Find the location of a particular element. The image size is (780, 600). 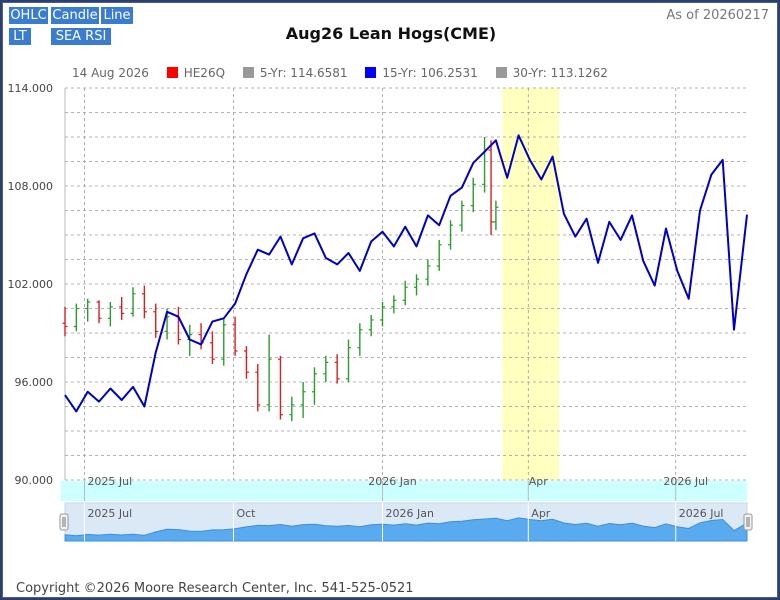

x-tick-label: Apr is located at coordinates (539, 481).